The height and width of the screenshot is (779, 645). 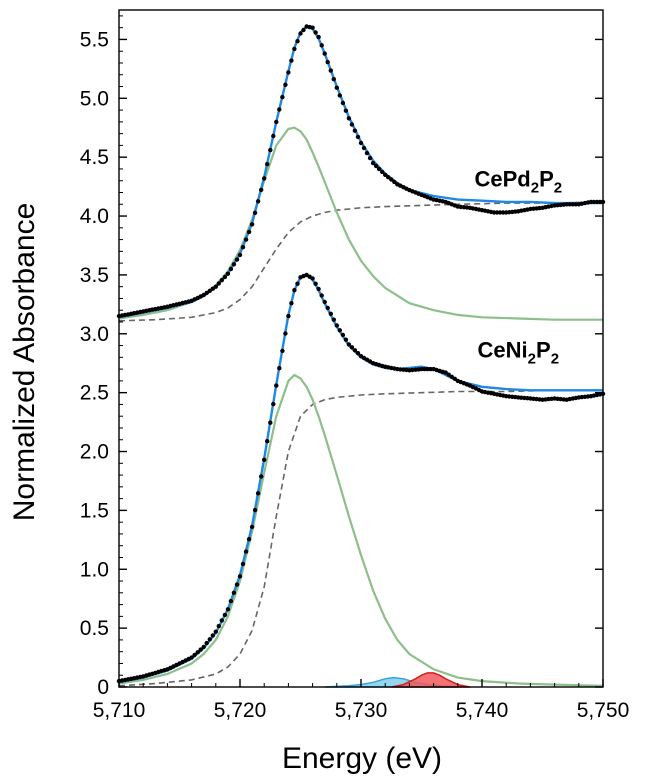 What do you see at coordinates (103, 687) in the screenshot?
I see `y-tick-label: 0` at bounding box center [103, 687].